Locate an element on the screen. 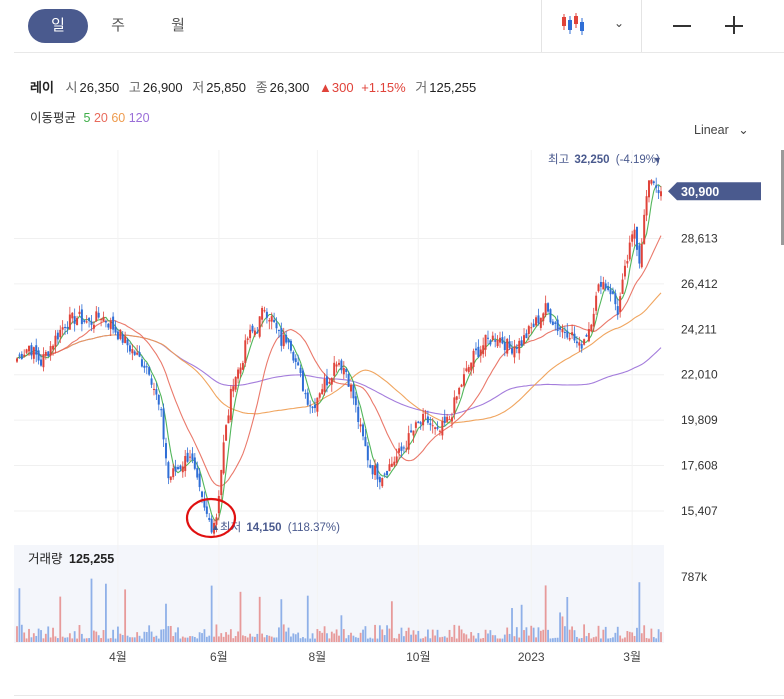 This screenshot has height=699, width=784. tab-weekly: 주 is located at coordinates (118, 25).